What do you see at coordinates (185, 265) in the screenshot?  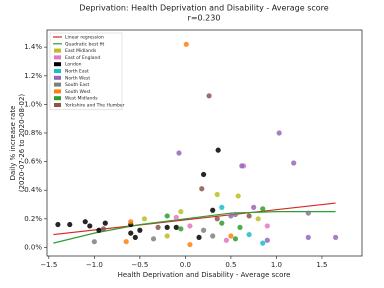 I see `x-tick-label: 0.0` at bounding box center [185, 265].